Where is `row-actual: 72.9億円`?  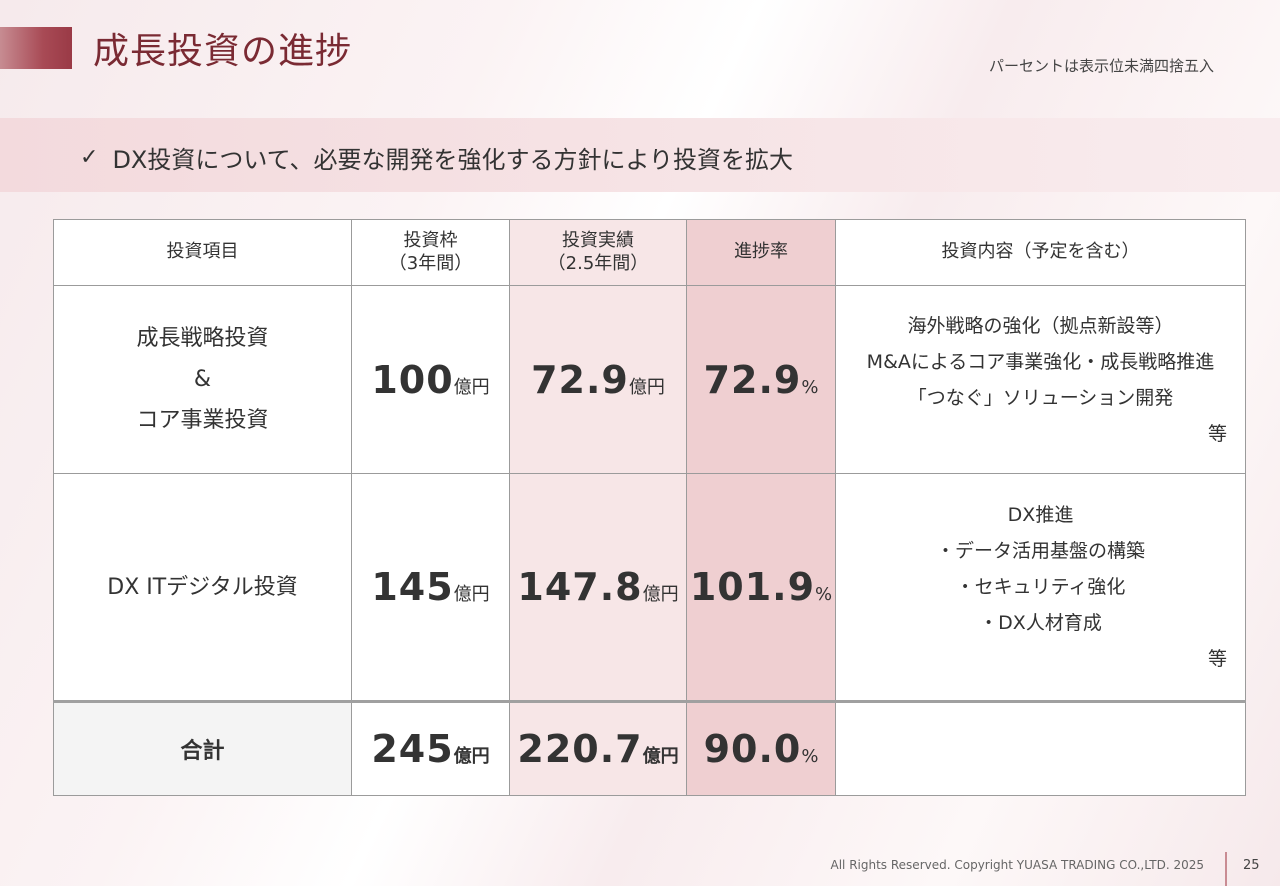
row-actual: 72.9億円 is located at coordinates (598, 379).